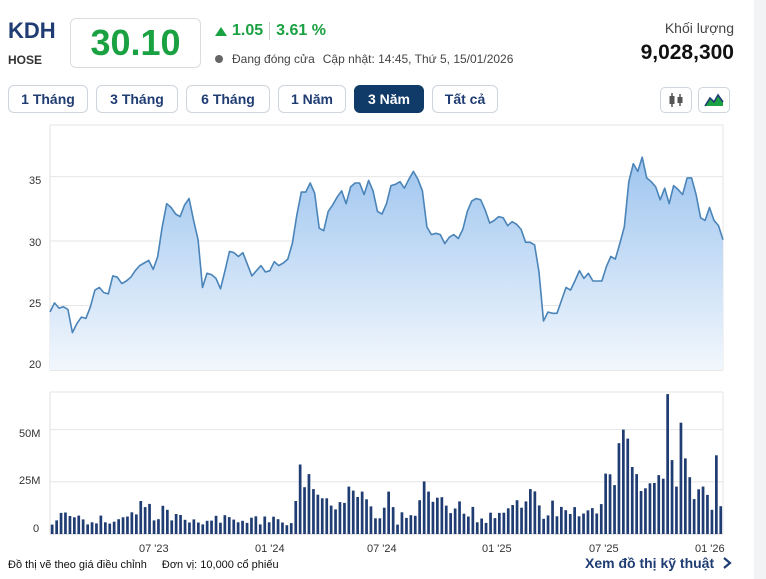  What do you see at coordinates (604, 549) in the screenshot?
I see `x-tick-07-25: 07 '25` at bounding box center [604, 549].